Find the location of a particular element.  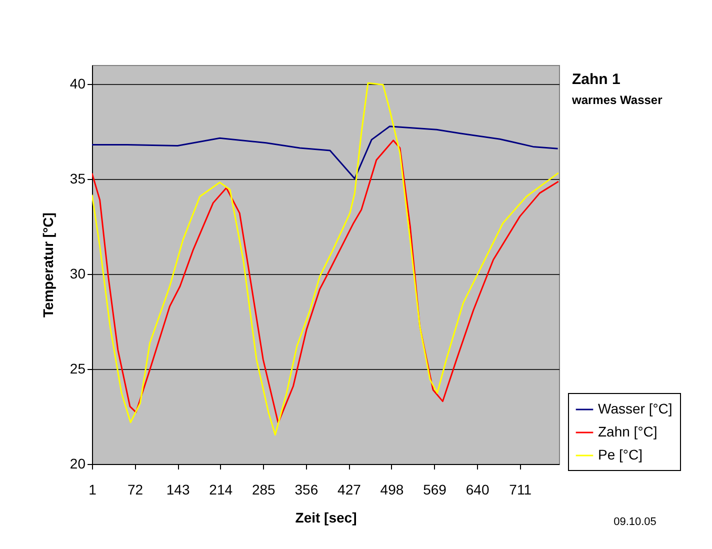

x-tick-label: 498 is located at coordinates (392, 490).